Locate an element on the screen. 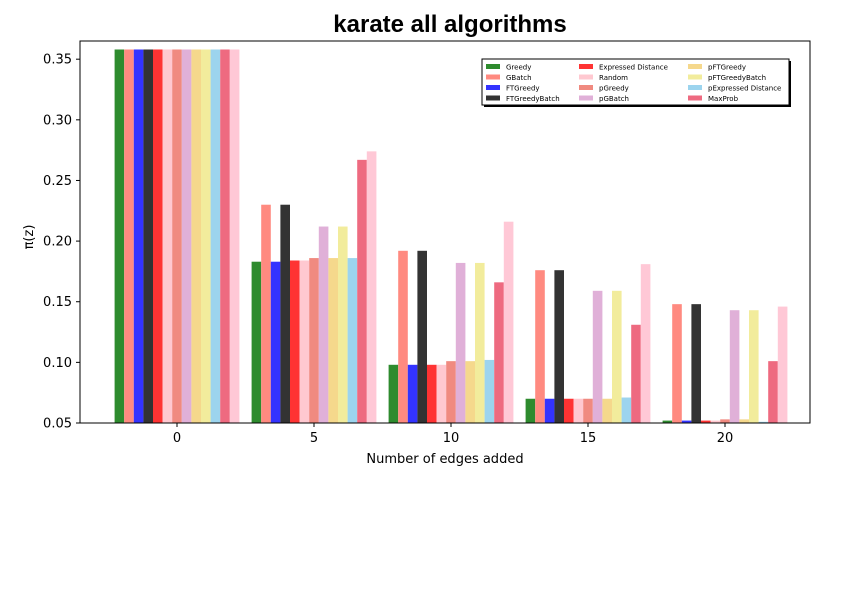 The width and height of the screenshot is (850, 600). y-axis: 0.05 0.10 0.15 0.20 0.25 0.30 0.35 is located at coordinates (61, 242).